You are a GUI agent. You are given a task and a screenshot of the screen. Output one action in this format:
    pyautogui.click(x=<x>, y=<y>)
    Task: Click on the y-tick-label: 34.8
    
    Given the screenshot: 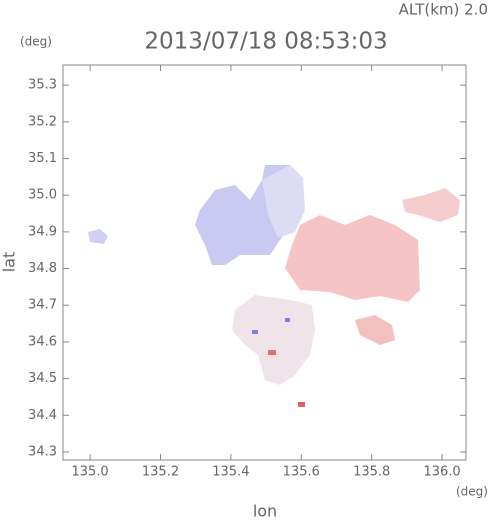 What is the action you would take?
    pyautogui.click(x=42, y=268)
    